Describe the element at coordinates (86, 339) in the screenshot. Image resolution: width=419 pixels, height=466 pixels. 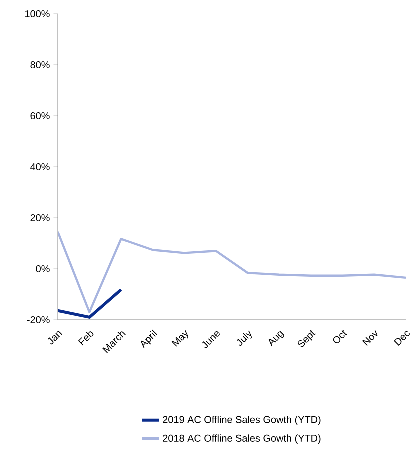
I see `x-tick-label: Feb` at that location.